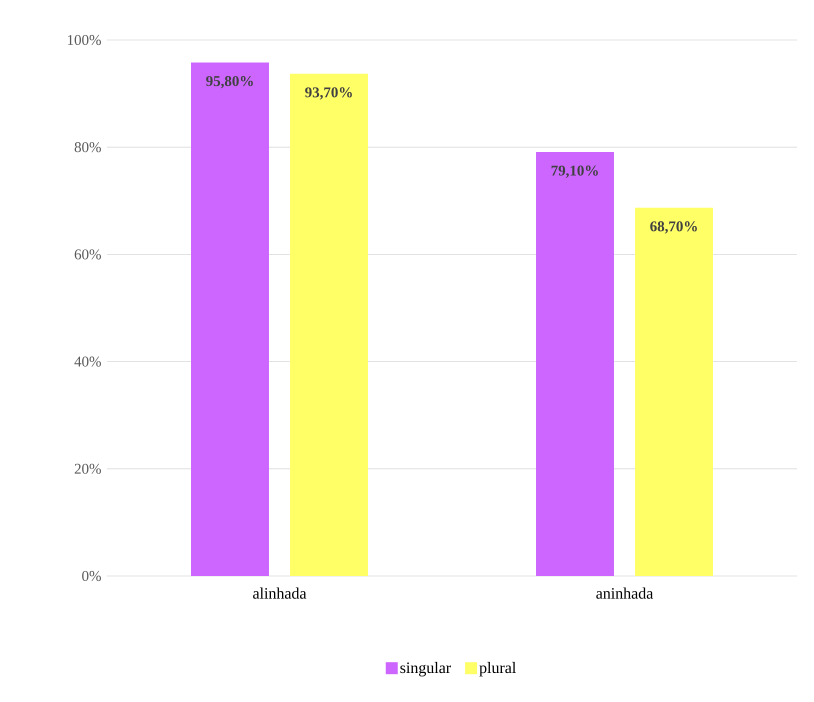 This screenshot has width=814, height=702. Describe the element at coordinates (229, 82) in the screenshot. I see `data-label: 95,80%` at that location.